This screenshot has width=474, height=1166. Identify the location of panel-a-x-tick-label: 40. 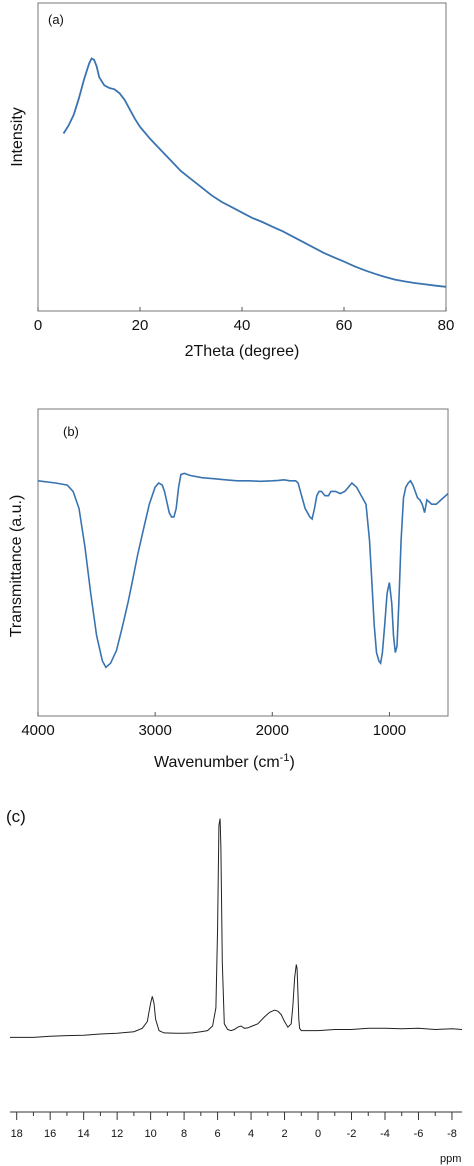
(242, 325).